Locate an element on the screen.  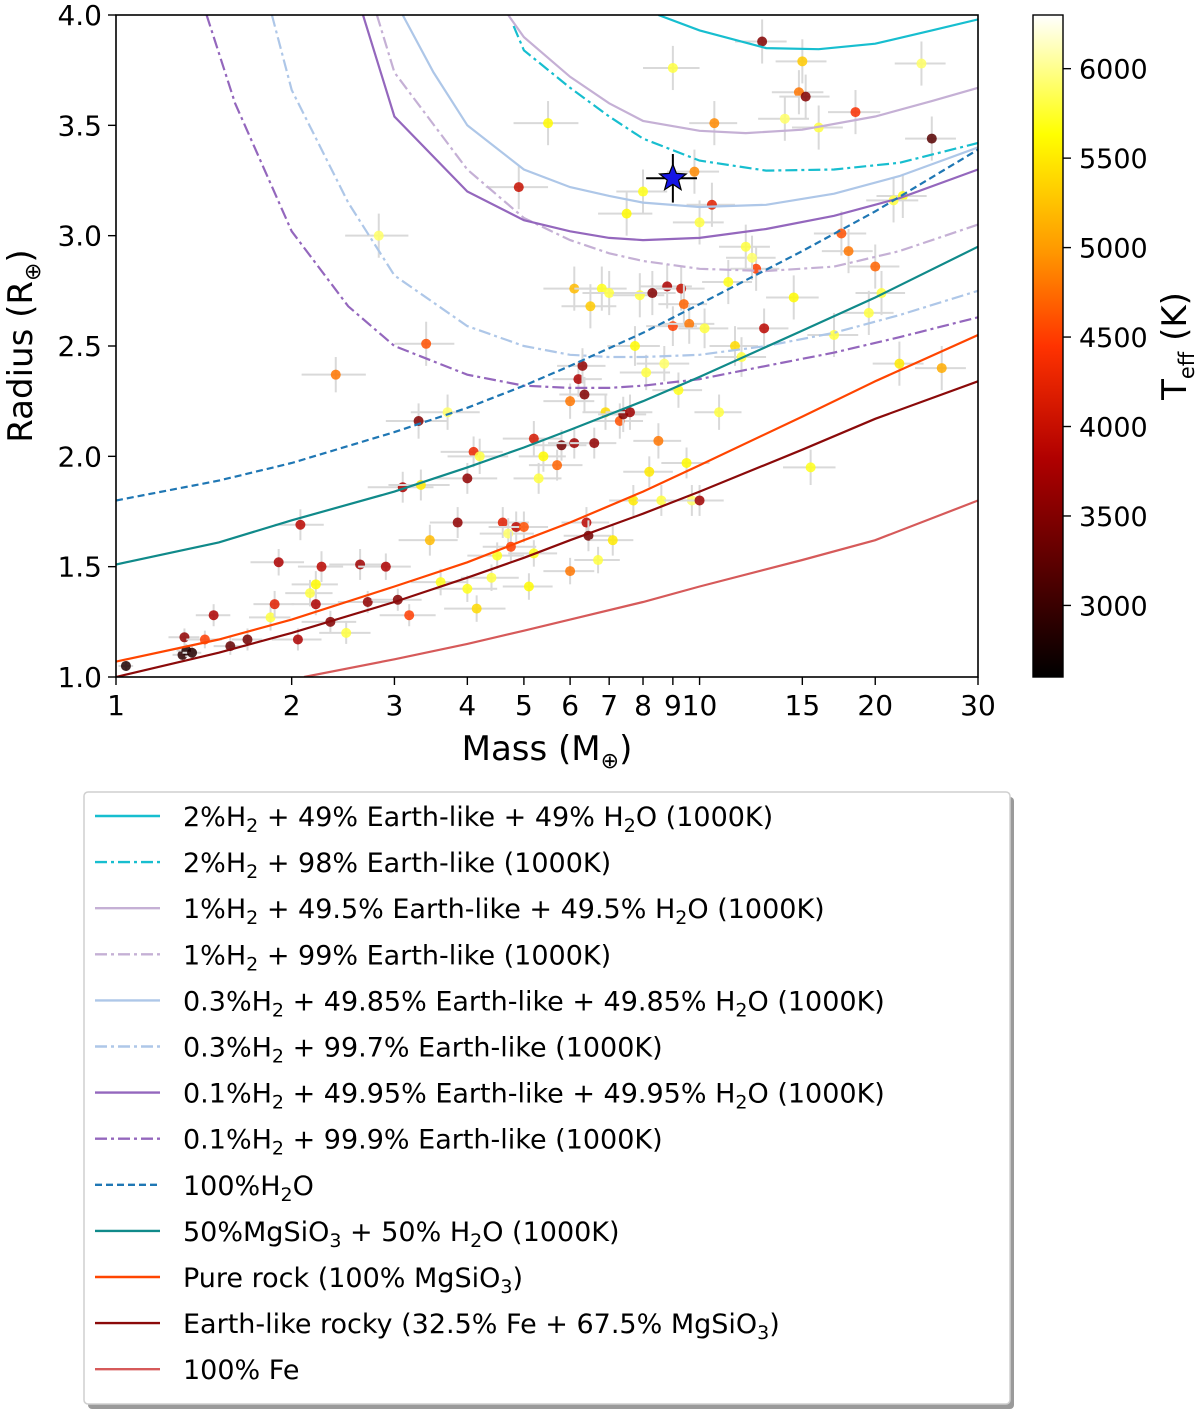
colorbar-ticks: 3000 3500 4000 4500 5000 5500 6000 is located at coordinates (1105, 338).